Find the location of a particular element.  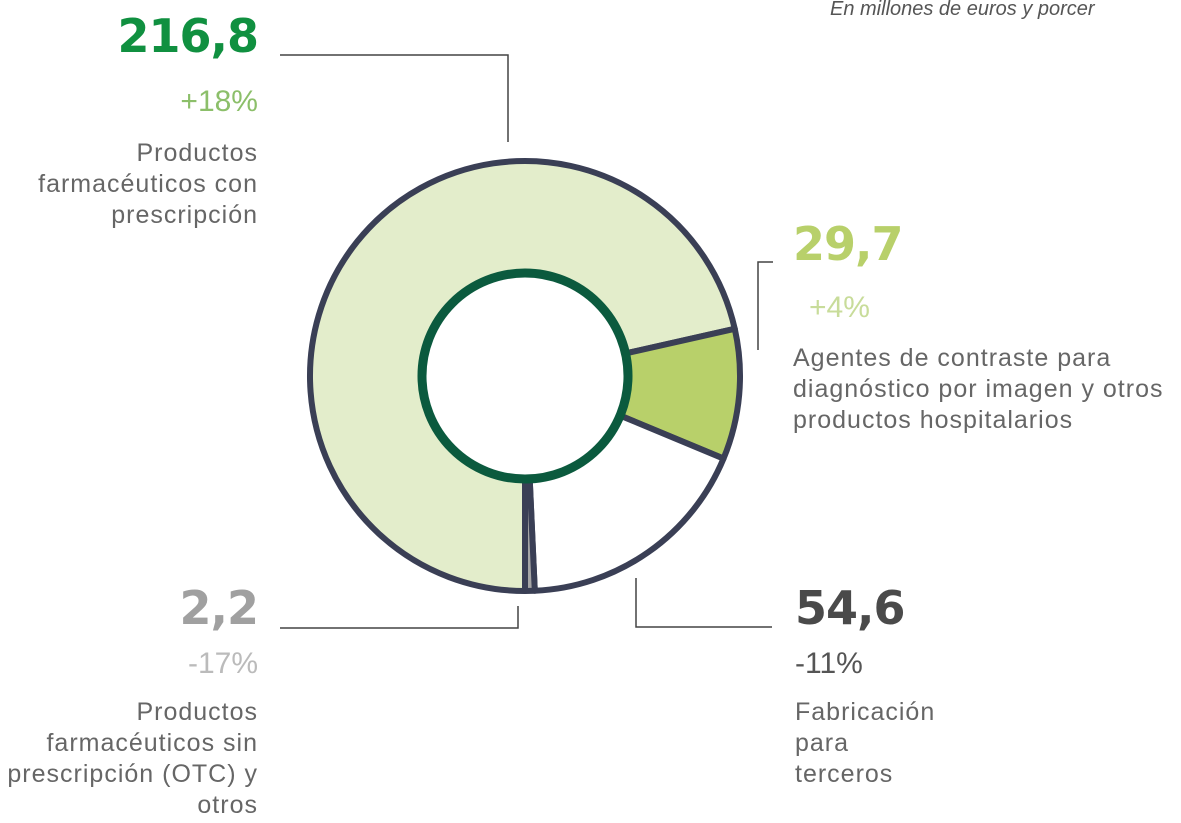

slice is located at coordinates (530, 535).